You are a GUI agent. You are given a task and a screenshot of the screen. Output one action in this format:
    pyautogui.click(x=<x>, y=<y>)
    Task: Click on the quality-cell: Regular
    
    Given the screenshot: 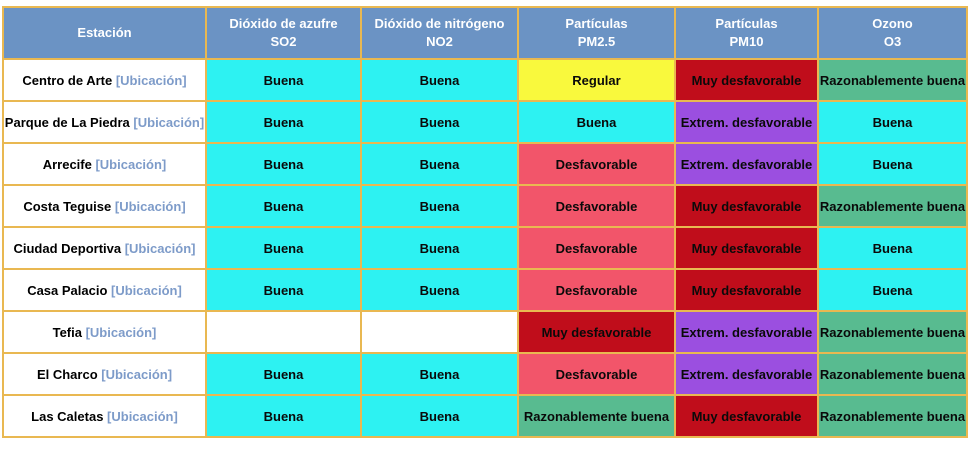 What is the action you would take?
    pyautogui.click(x=596, y=80)
    